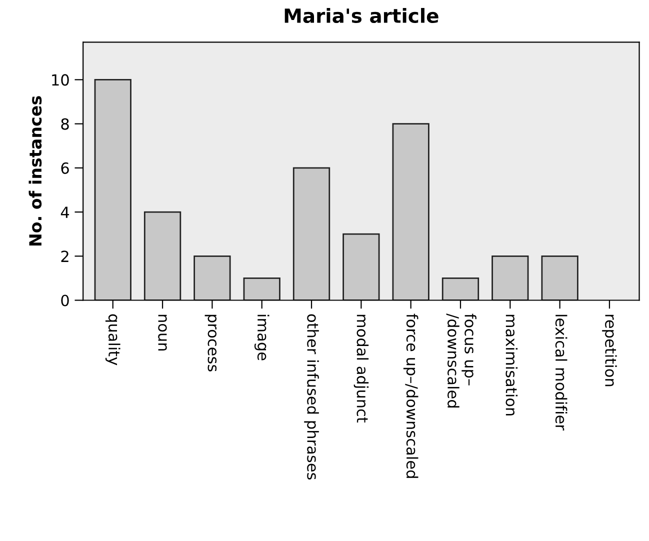 The width and height of the screenshot is (649, 541). Describe the element at coordinates (210, 343) in the screenshot. I see `x-tick-label: process` at that location.